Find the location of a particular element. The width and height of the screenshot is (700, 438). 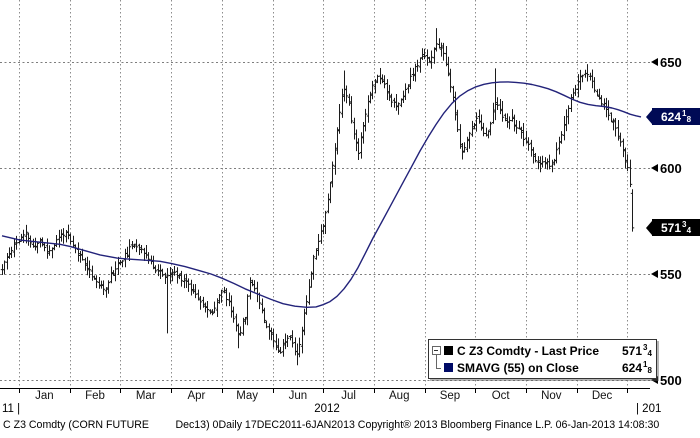

y-axis-tick-label: 650 is located at coordinates (666, 62).